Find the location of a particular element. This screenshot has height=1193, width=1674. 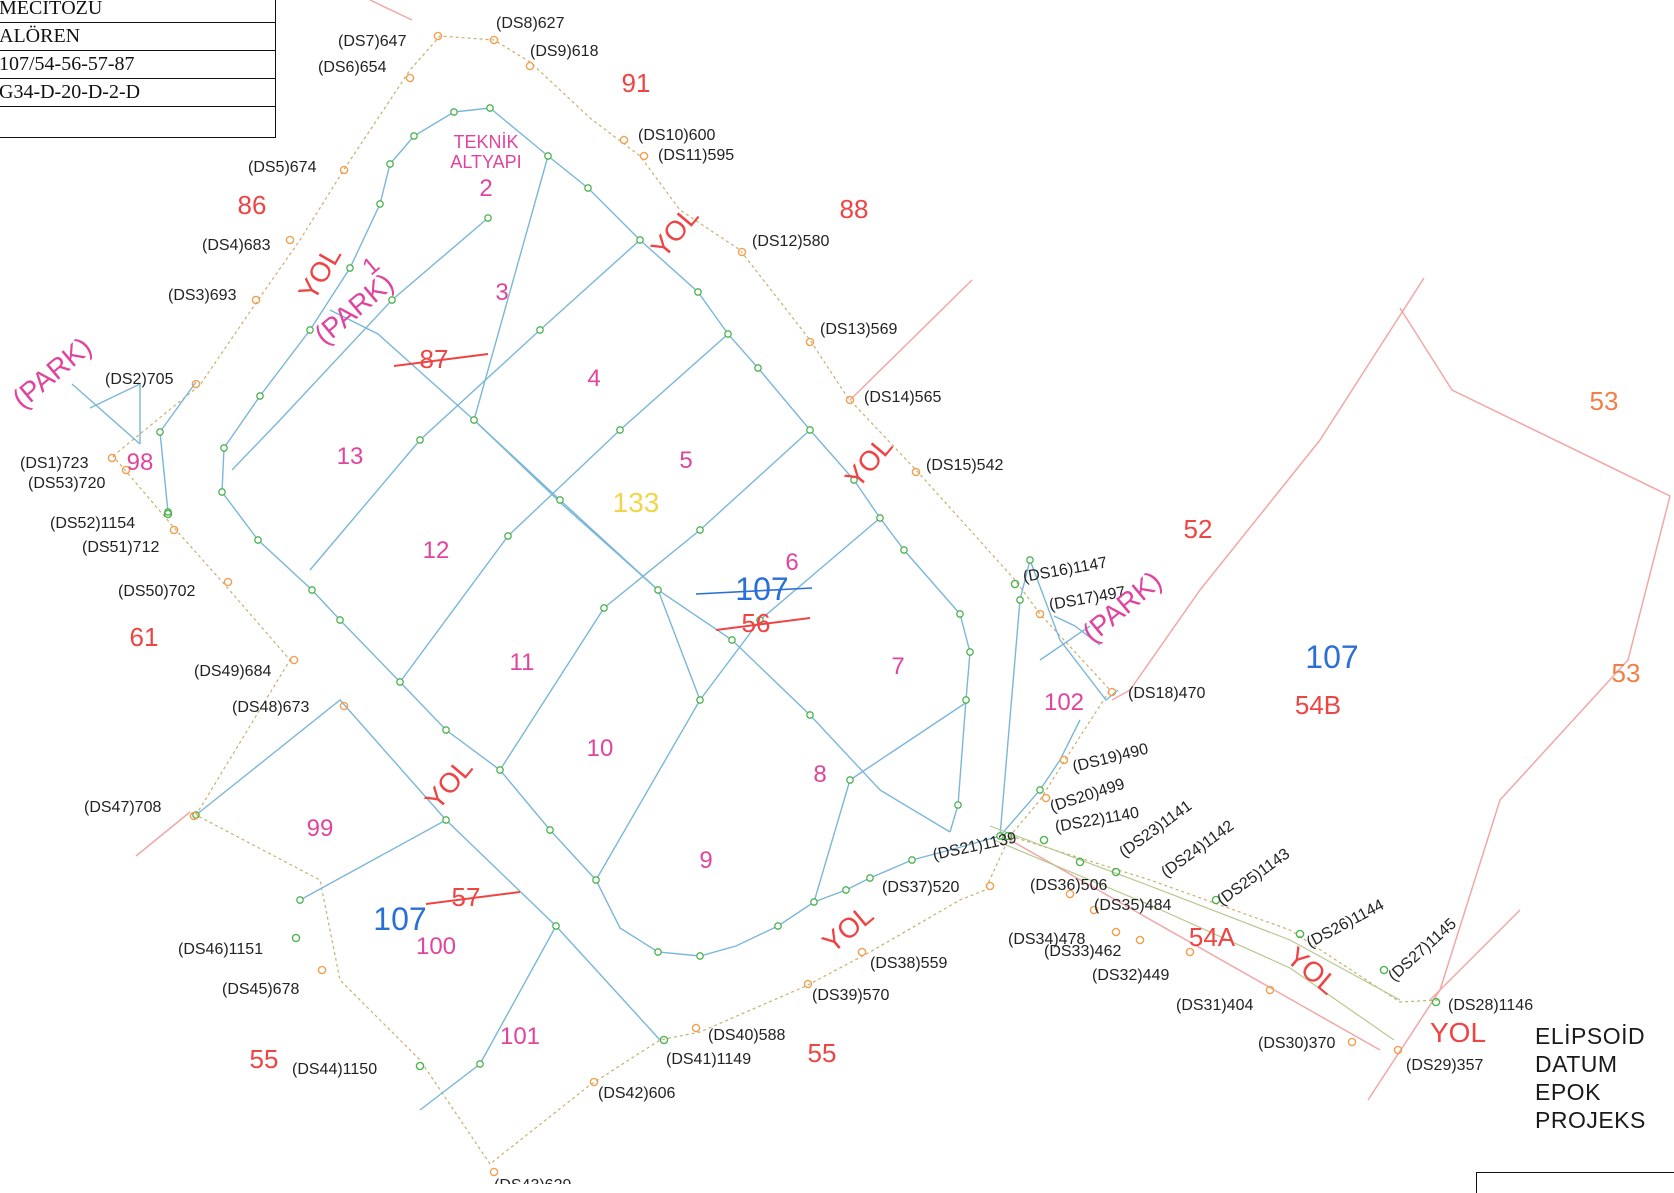

boundary-point-label: (DS11)595 is located at coordinates (696, 155).